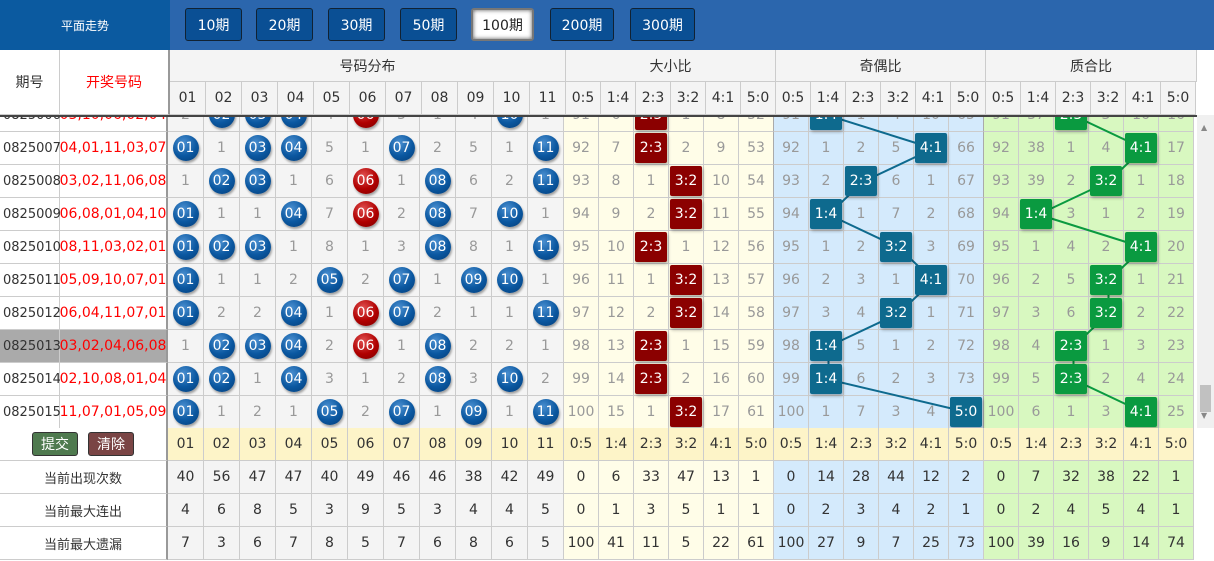 The width and height of the screenshot is (1214, 561). Describe the element at coordinates (502, 24) in the screenshot. I see `period-button-100期: 100期` at that location.